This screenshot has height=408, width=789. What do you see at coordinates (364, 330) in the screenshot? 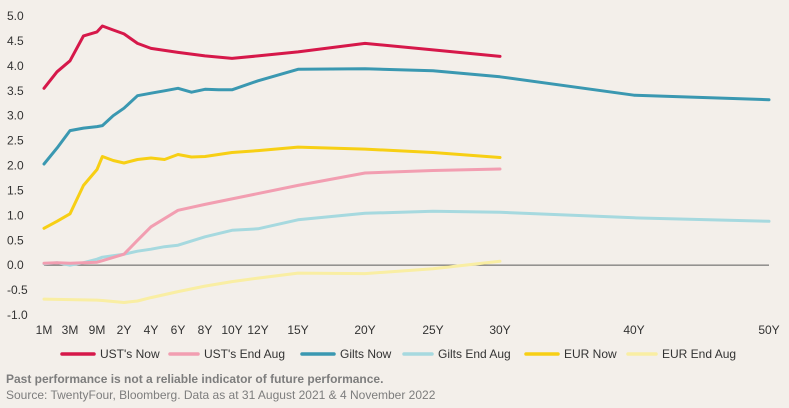
I see `x-tick-label: 20Y` at bounding box center [364, 330].